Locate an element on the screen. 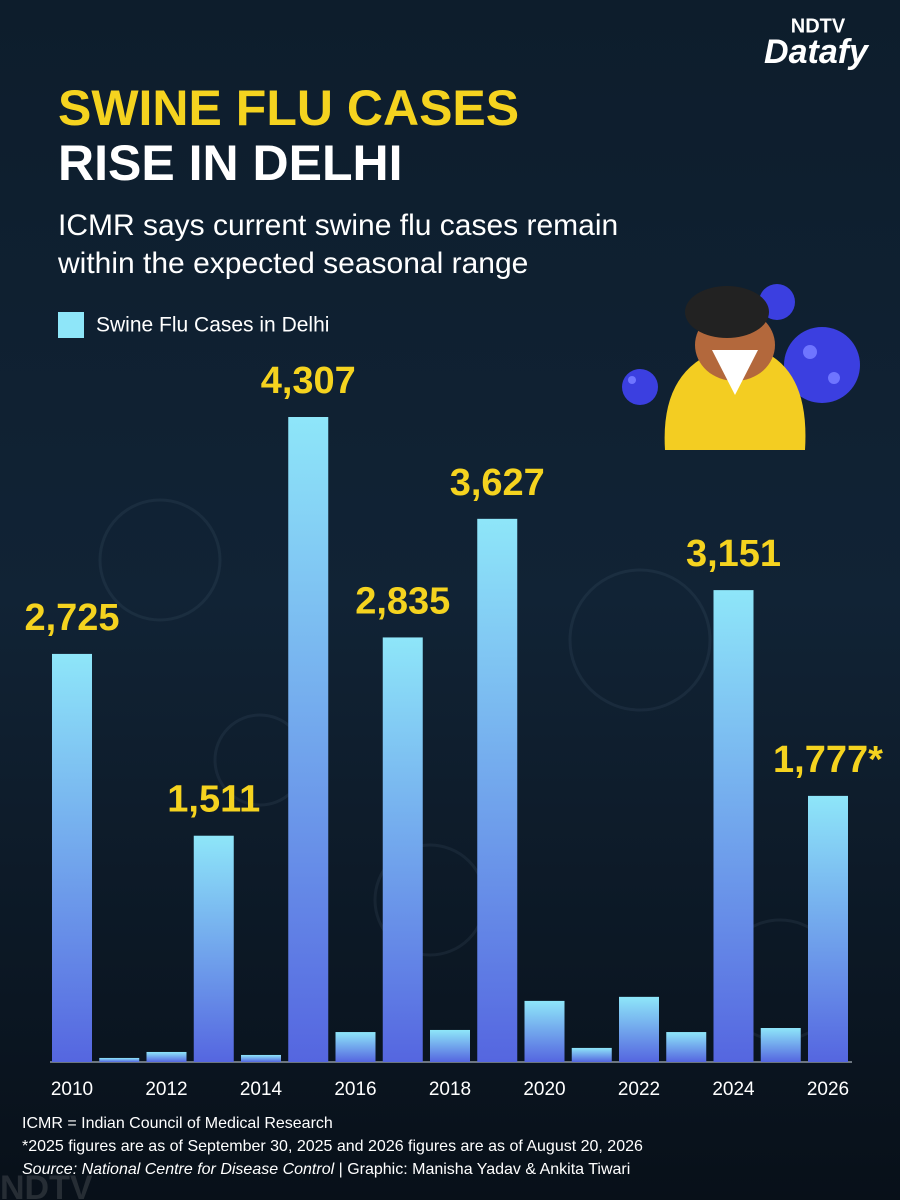 The width and height of the screenshot is (900, 1200). illustration is located at coordinates (741, 367).